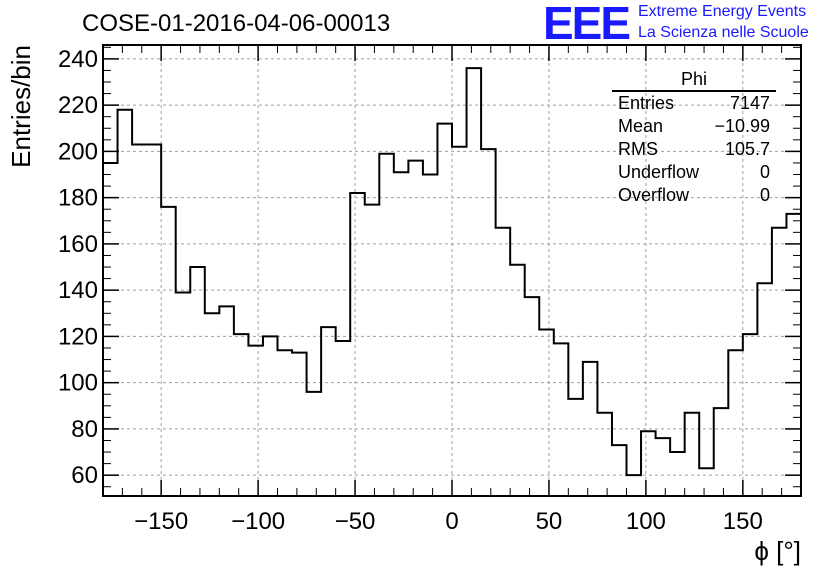 This screenshot has width=836, height=572. Describe the element at coordinates (258, 521) in the screenshot. I see `x-tick-label: −100` at that location.